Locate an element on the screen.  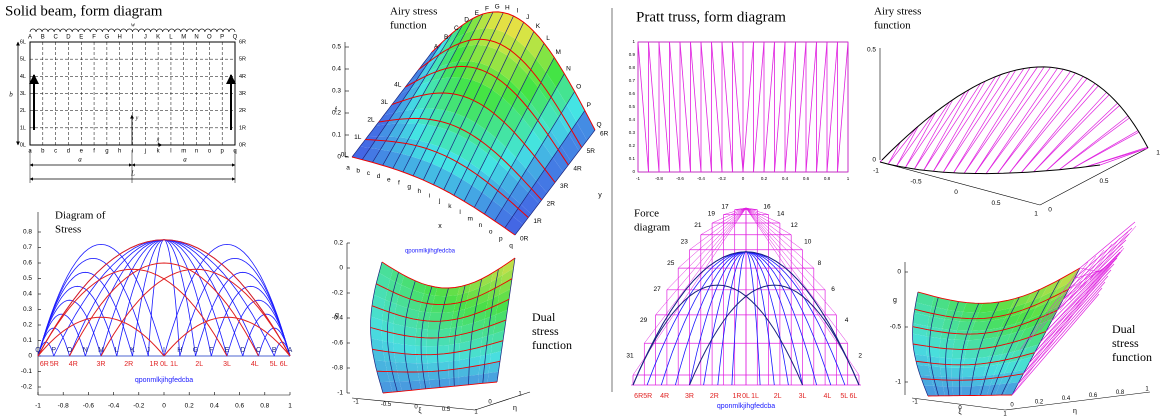
label: 0L is located at coordinates (746, 396).